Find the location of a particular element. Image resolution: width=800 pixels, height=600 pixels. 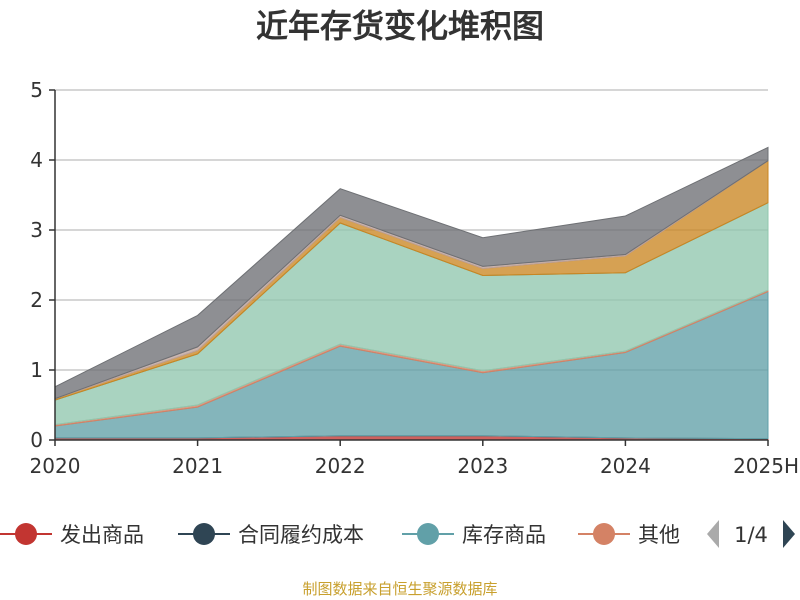

legend-page-indicator: 1/4 is located at coordinates (751, 535).